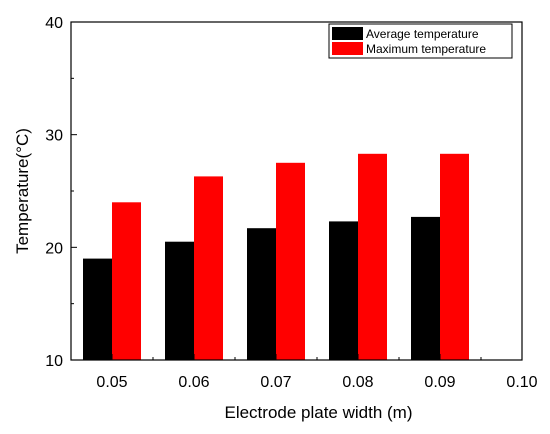 This screenshot has height=434, width=550. I want to click on y-tick-label: 20, so click(54, 248).